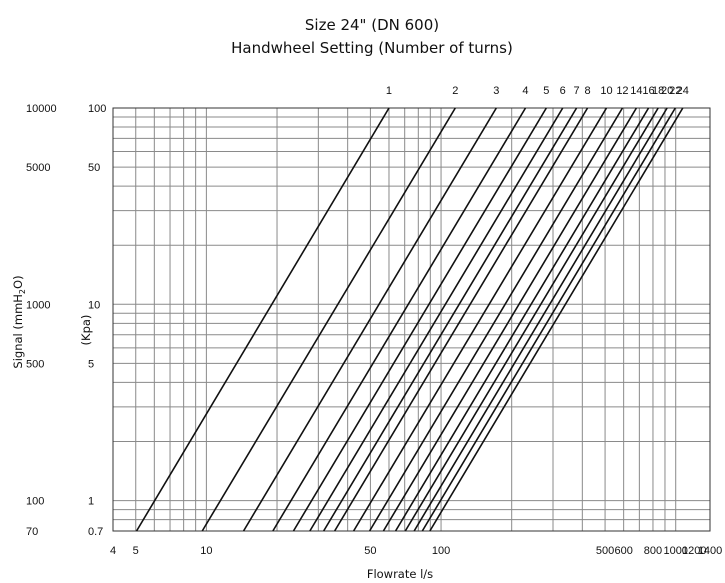  Describe the element at coordinates (648, 91) in the screenshot. I see `series-label-16: 16` at that location.